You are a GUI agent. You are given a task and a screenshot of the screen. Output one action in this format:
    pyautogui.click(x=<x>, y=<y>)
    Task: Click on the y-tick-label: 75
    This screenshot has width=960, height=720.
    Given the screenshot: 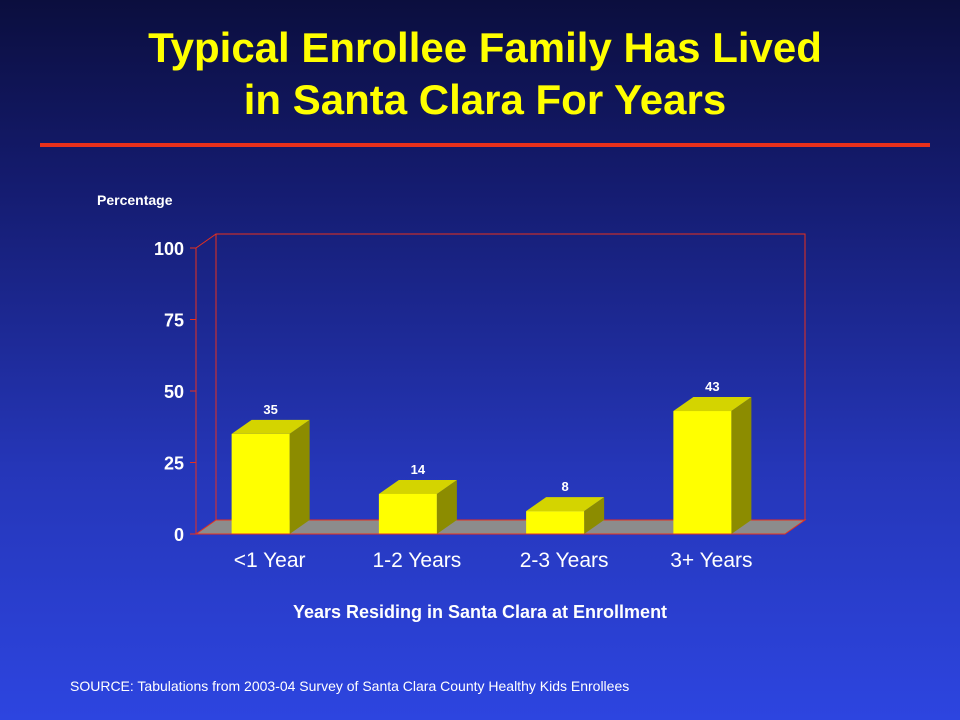 What is the action you would take?
    pyautogui.click(x=174, y=321)
    